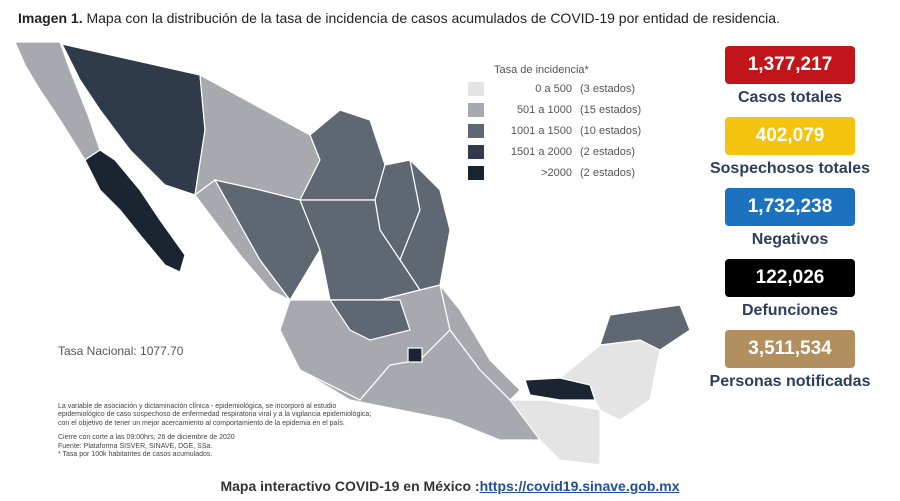 Image resolution: width=900 pixels, height=501 pixels. I want to click on stat-value: 402,079, so click(790, 136).